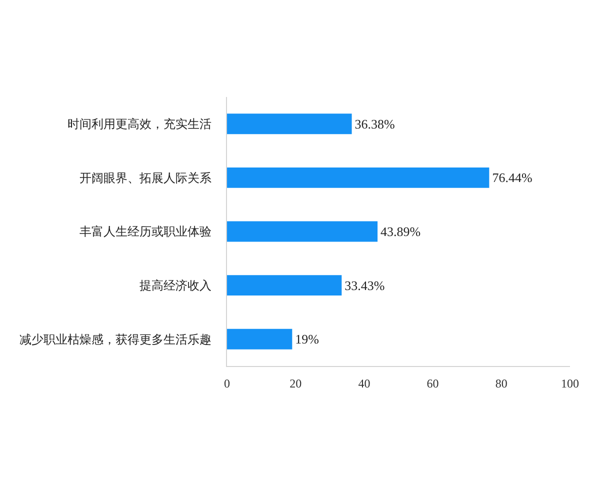 The height and width of the screenshot is (480, 600). What do you see at coordinates (375, 124) in the screenshot?
I see `data-label: 36.38%` at bounding box center [375, 124].